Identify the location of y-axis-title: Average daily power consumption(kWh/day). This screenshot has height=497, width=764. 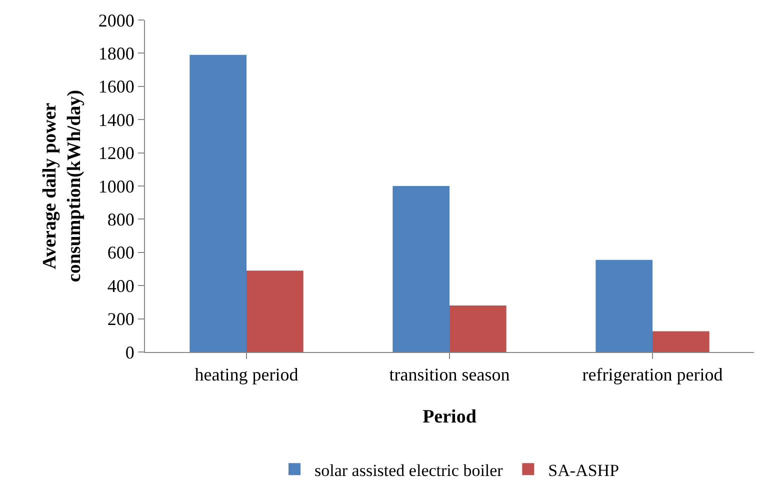
(63, 186).